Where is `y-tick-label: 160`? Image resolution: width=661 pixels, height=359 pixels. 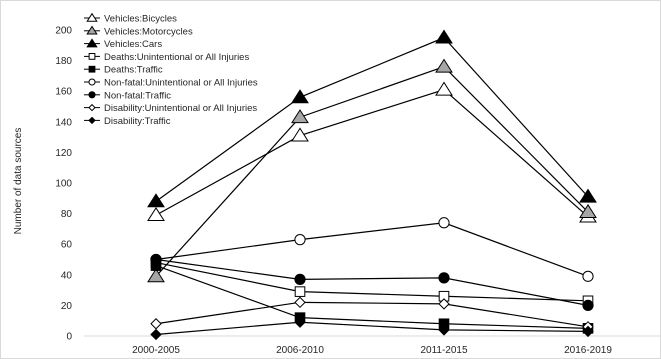
y-tick-label: 160 is located at coordinates (63, 92).